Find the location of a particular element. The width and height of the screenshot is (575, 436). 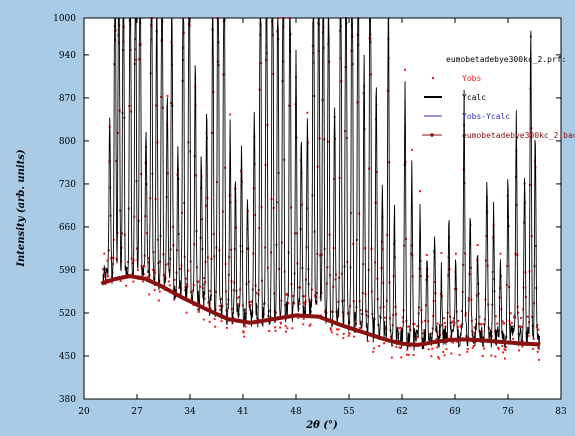

y-tick-label: 380 is located at coordinates (67, 400).